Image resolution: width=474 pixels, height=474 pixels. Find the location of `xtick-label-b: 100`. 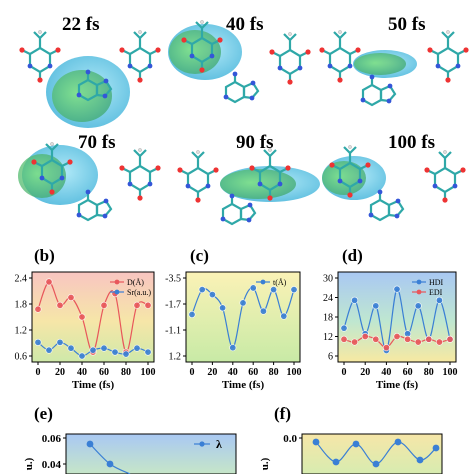

xtick-label-b: 100 is located at coordinates (148, 372).